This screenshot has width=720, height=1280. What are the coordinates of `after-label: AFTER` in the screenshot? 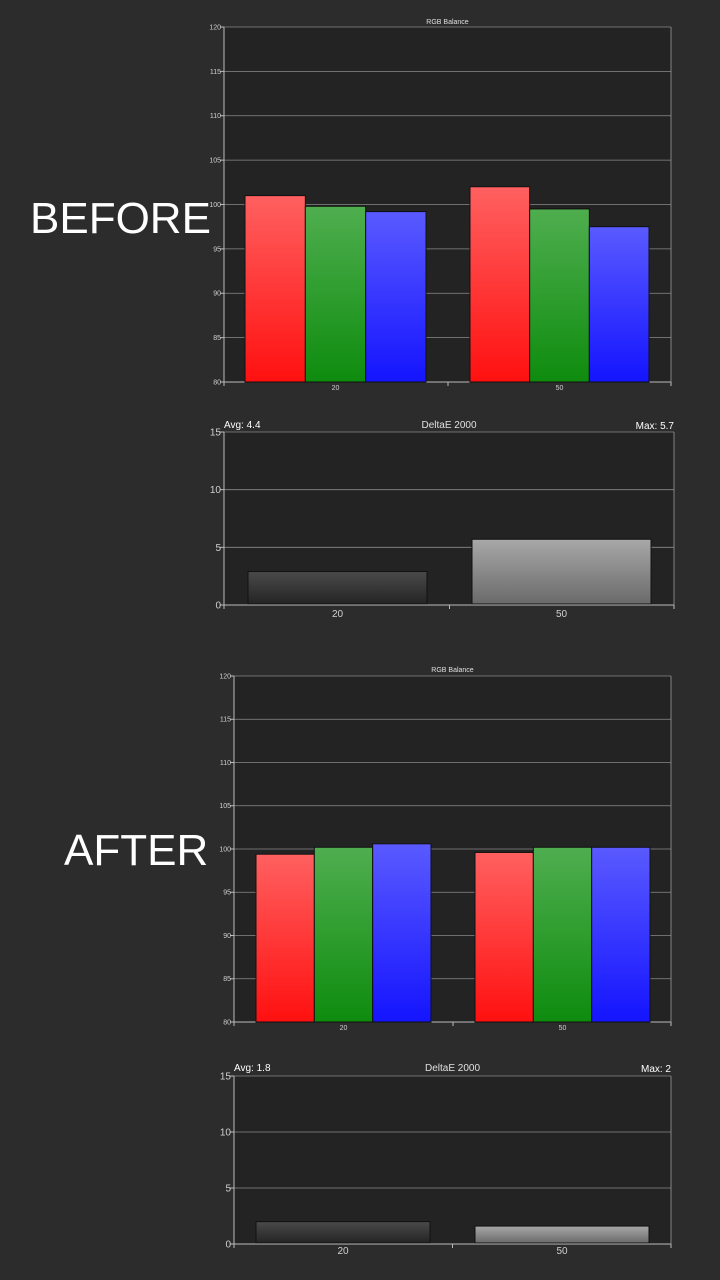 It's located at (136, 850).